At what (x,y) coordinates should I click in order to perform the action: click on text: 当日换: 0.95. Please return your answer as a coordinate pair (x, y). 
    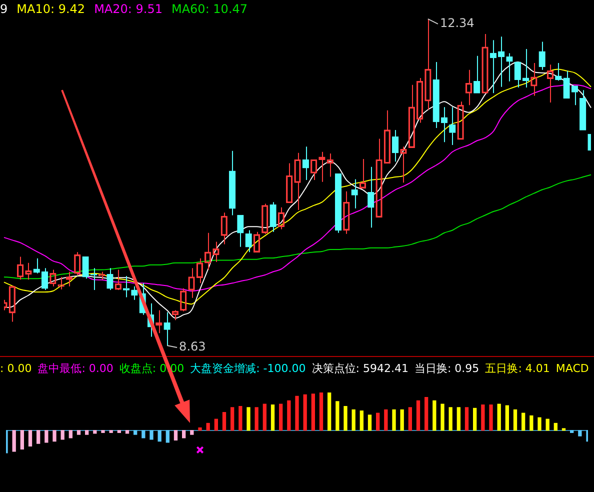
    Looking at the image, I should click on (447, 368).